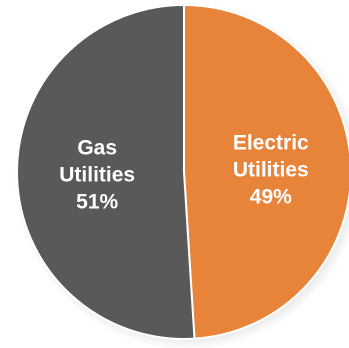 The width and height of the screenshot is (349, 348). Describe the element at coordinates (97, 148) in the screenshot. I see `pie-slice-category-label: Gas` at that location.